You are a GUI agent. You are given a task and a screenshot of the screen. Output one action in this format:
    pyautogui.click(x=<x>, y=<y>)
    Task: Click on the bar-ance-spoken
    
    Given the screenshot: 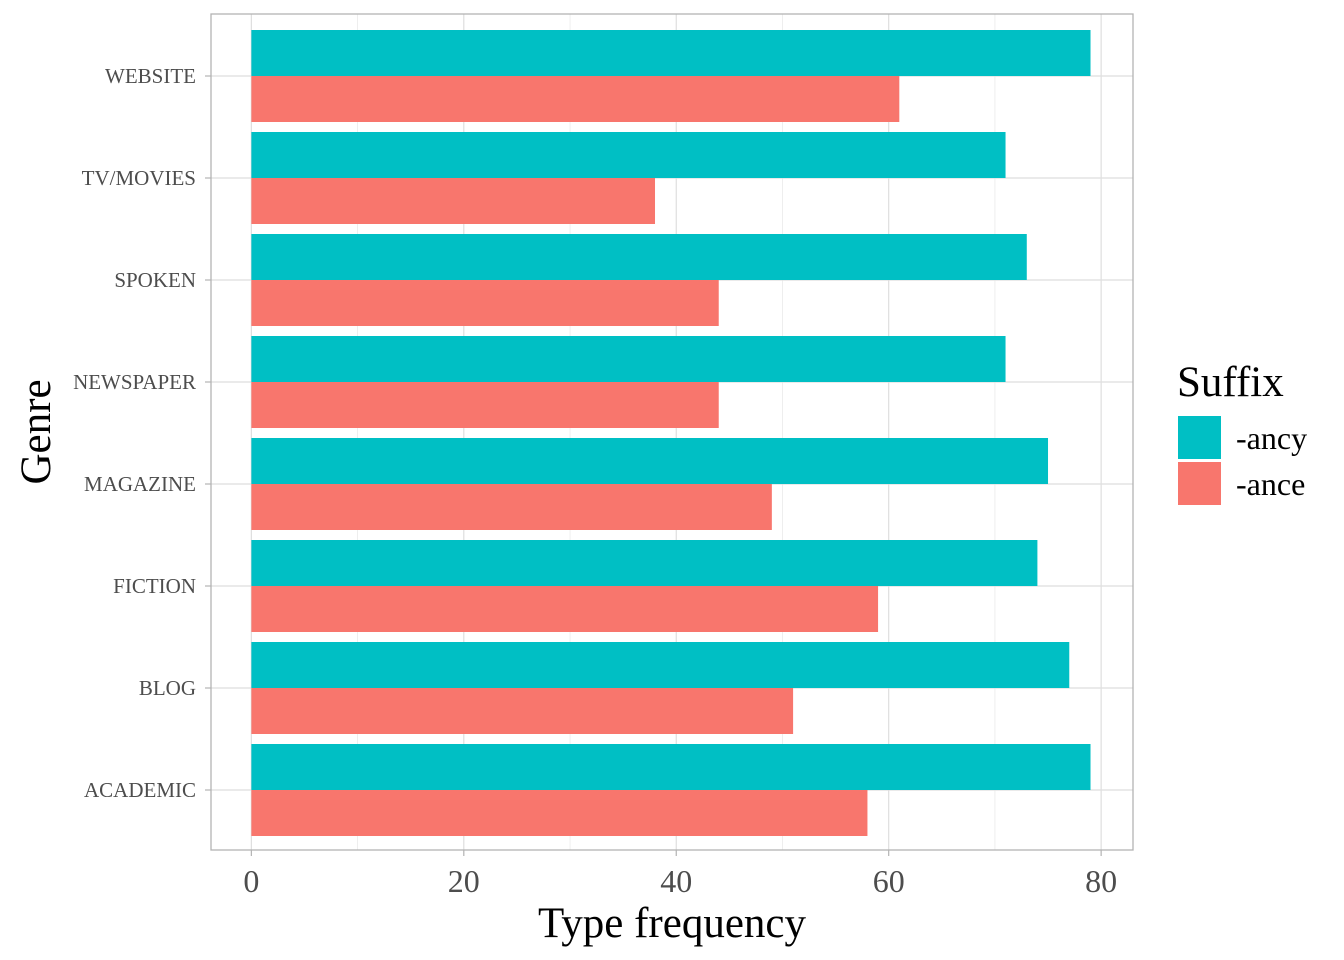 What is the action you would take?
    pyautogui.click(x=485, y=303)
    